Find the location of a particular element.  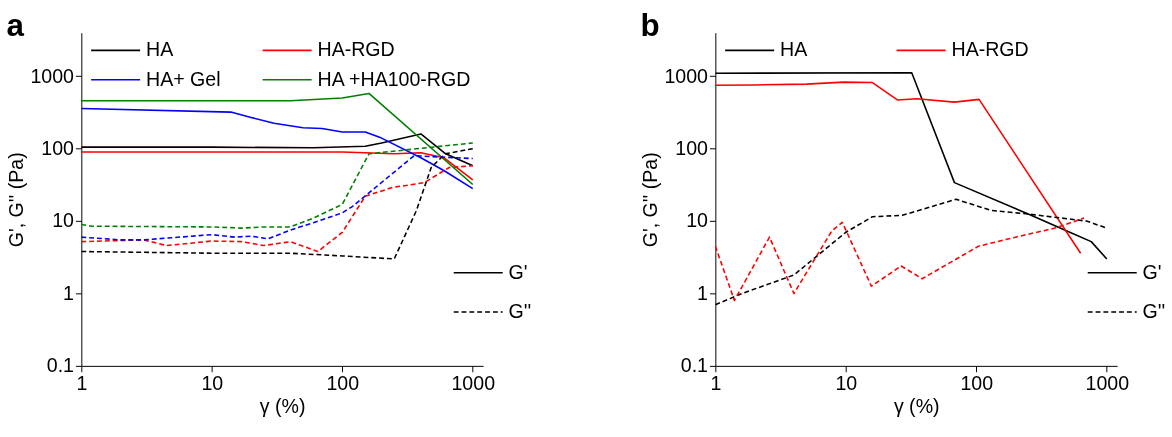

chart-title: b is located at coordinates (650, 25).